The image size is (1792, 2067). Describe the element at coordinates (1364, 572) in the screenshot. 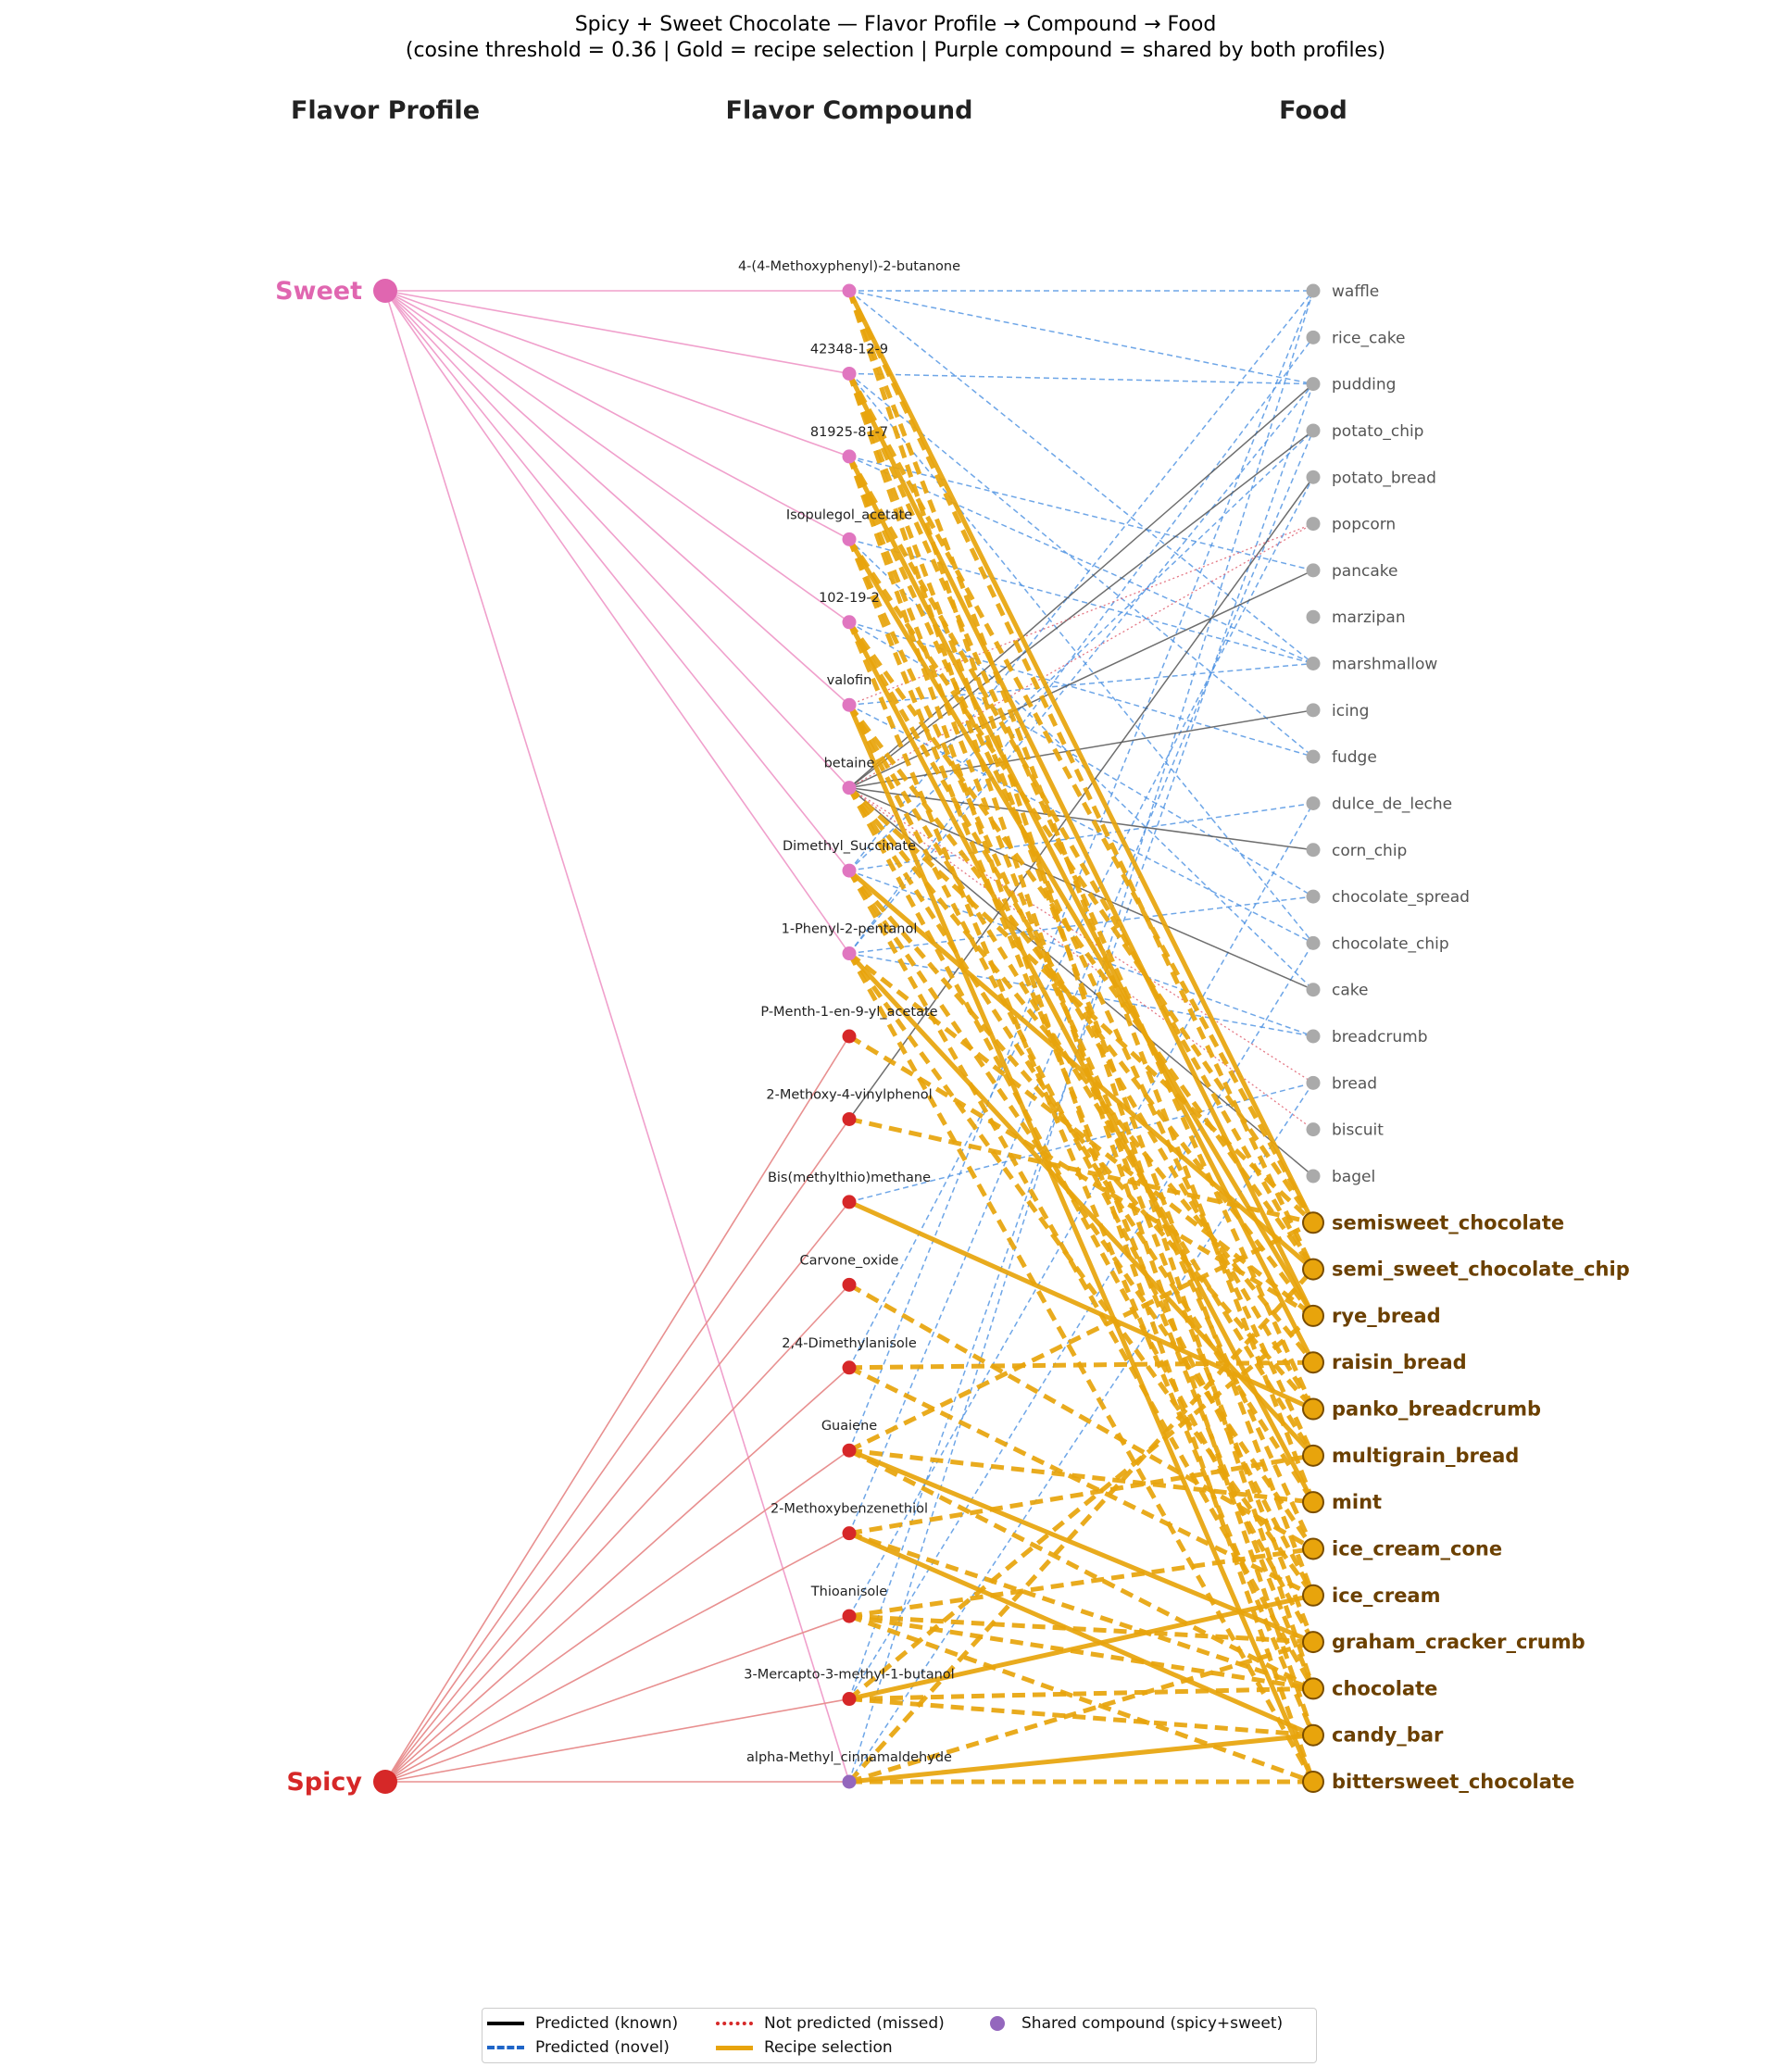

I see `food-label: pancake` at that location.